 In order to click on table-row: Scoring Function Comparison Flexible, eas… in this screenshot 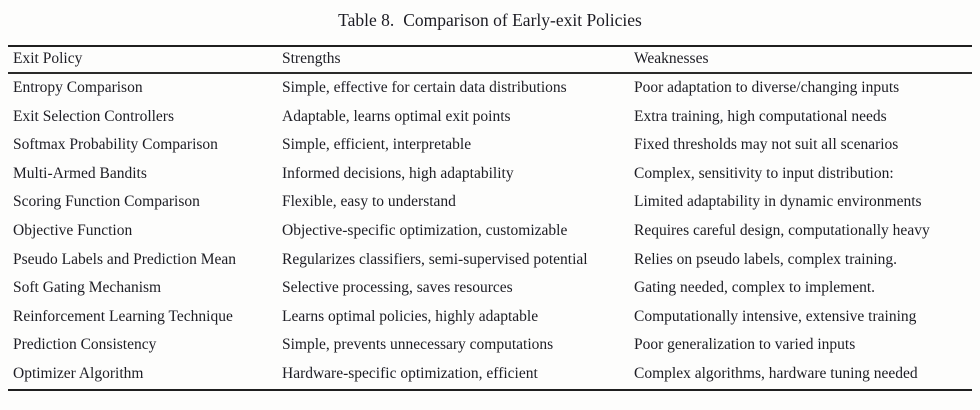, I will do `click(490, 202)`.